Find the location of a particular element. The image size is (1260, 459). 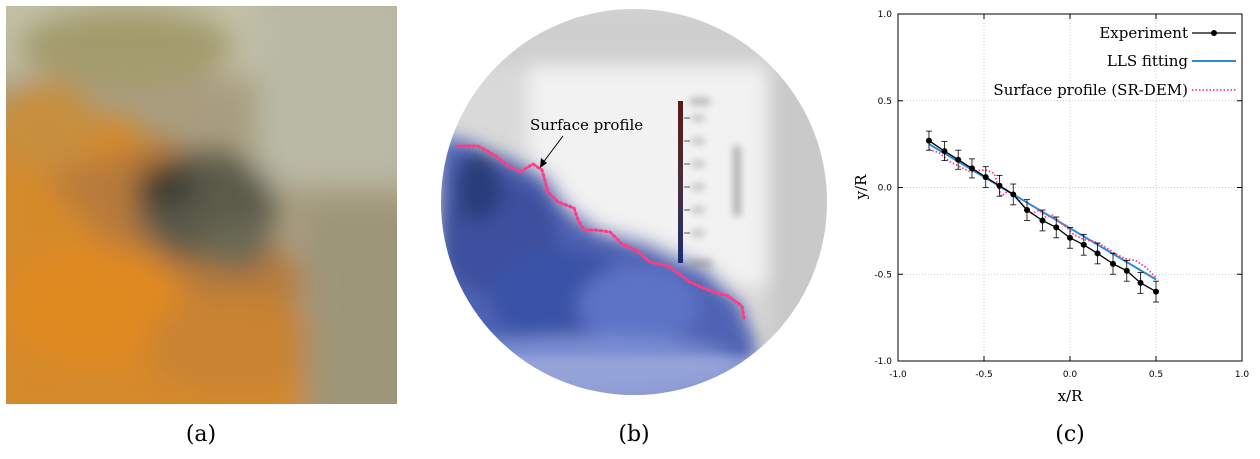

series is located at coordinates (1042, 216).